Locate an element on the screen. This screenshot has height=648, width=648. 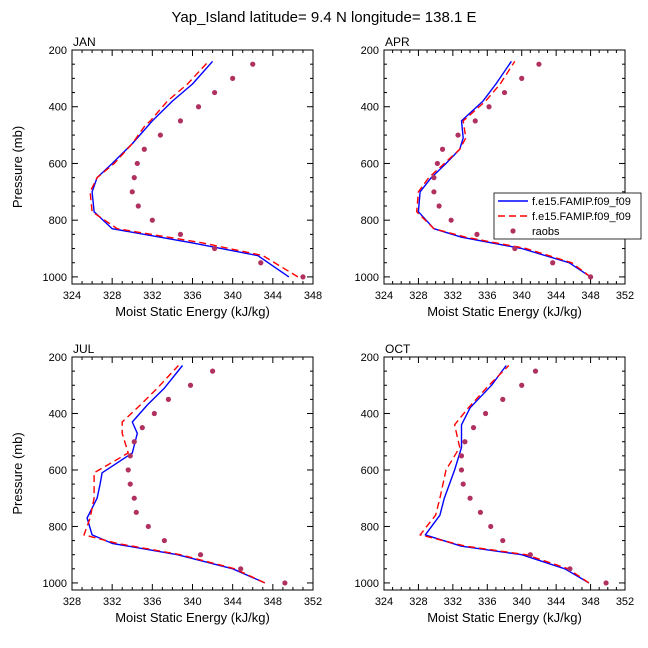
legend-entry-3: raobs is located at coordinates (546, 232).